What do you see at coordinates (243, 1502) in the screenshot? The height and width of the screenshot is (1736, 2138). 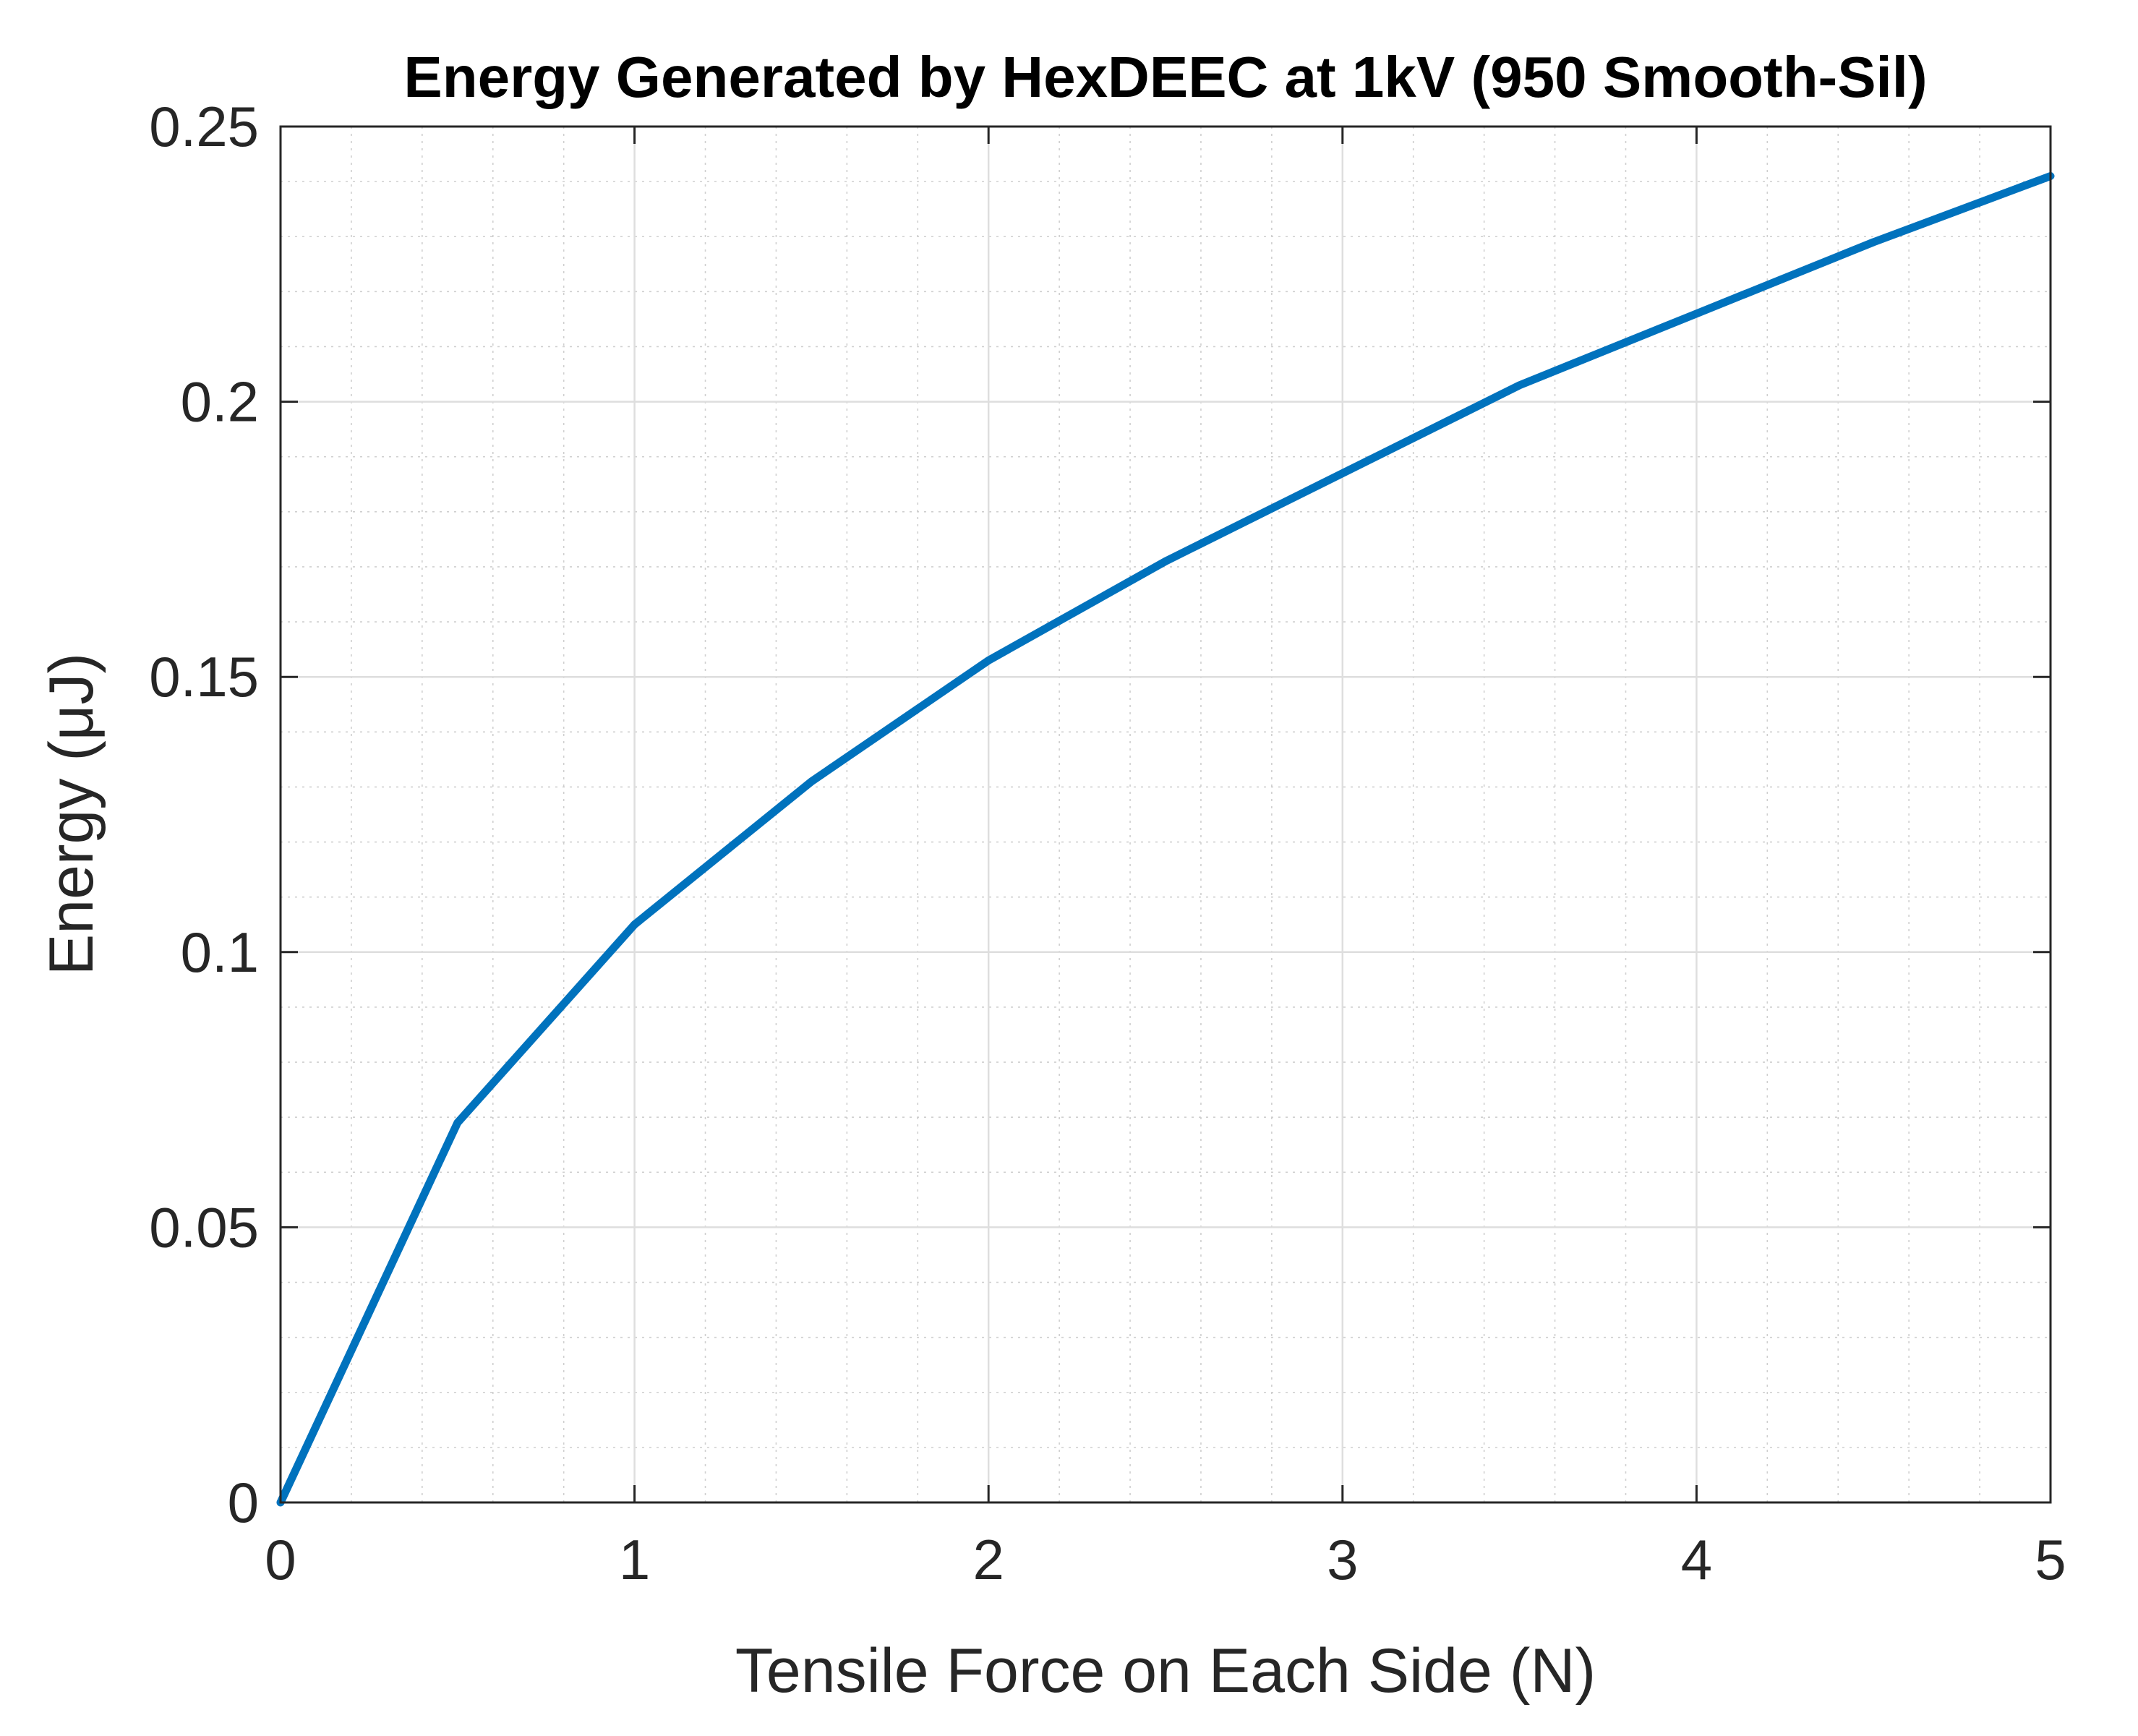 I see `y-tick-label: 0` at bounding box center [243, 1502].